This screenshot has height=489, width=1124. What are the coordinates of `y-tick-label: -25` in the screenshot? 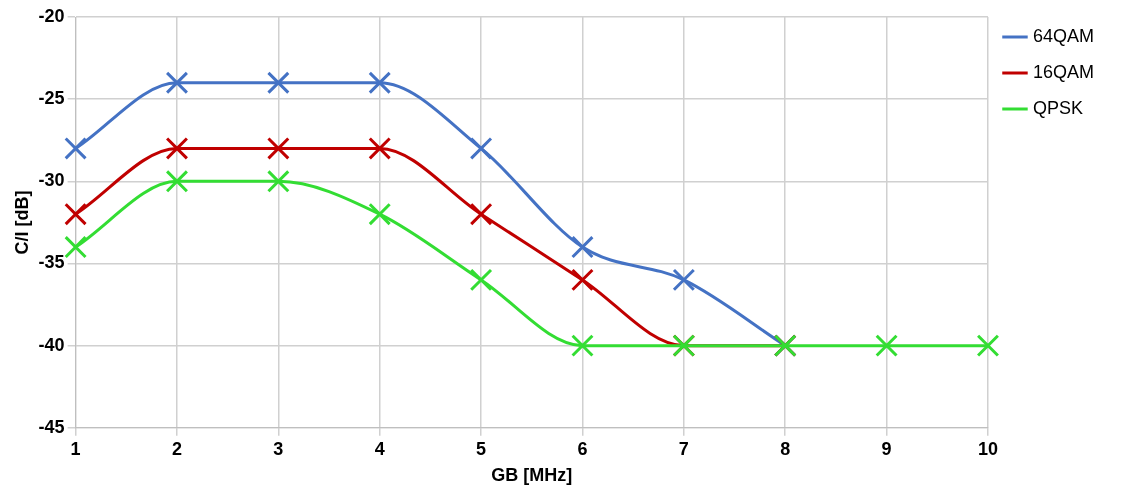 It's located at (51, 98).